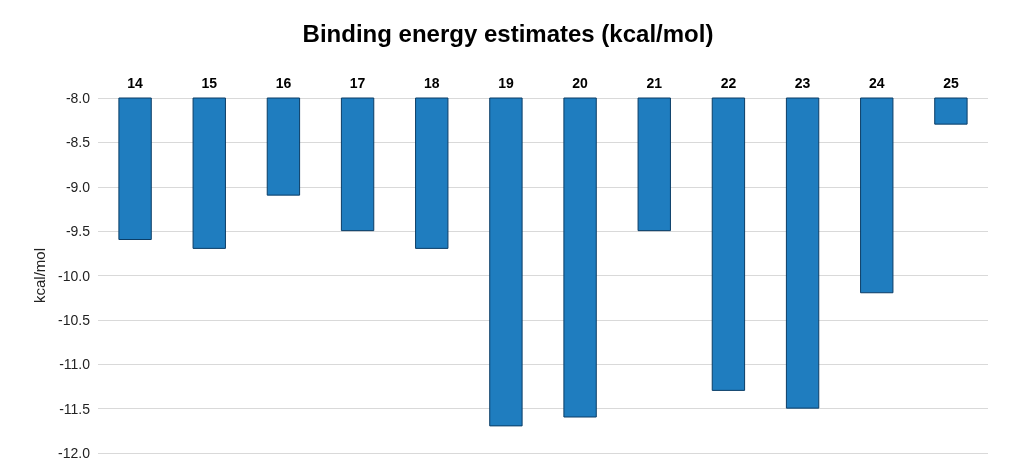 Image resolution: width=1021 pixels, height=473 pixels. I want to click on x-tick-label: 24, so click(876, 83).